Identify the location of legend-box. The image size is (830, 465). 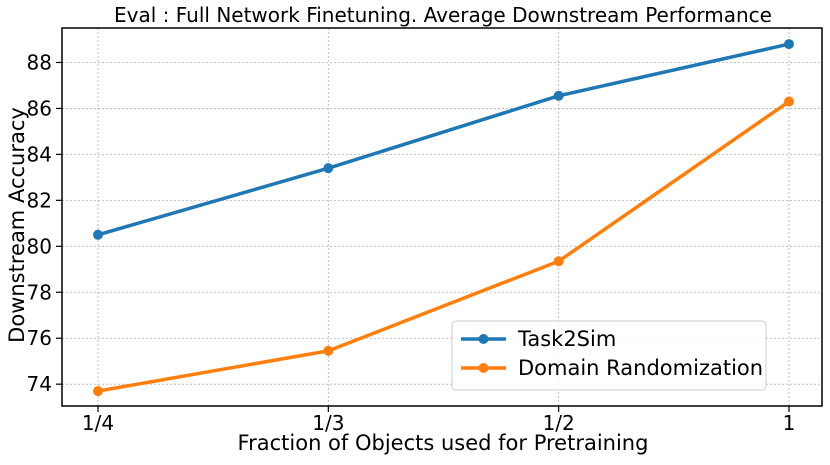
(609, 355).